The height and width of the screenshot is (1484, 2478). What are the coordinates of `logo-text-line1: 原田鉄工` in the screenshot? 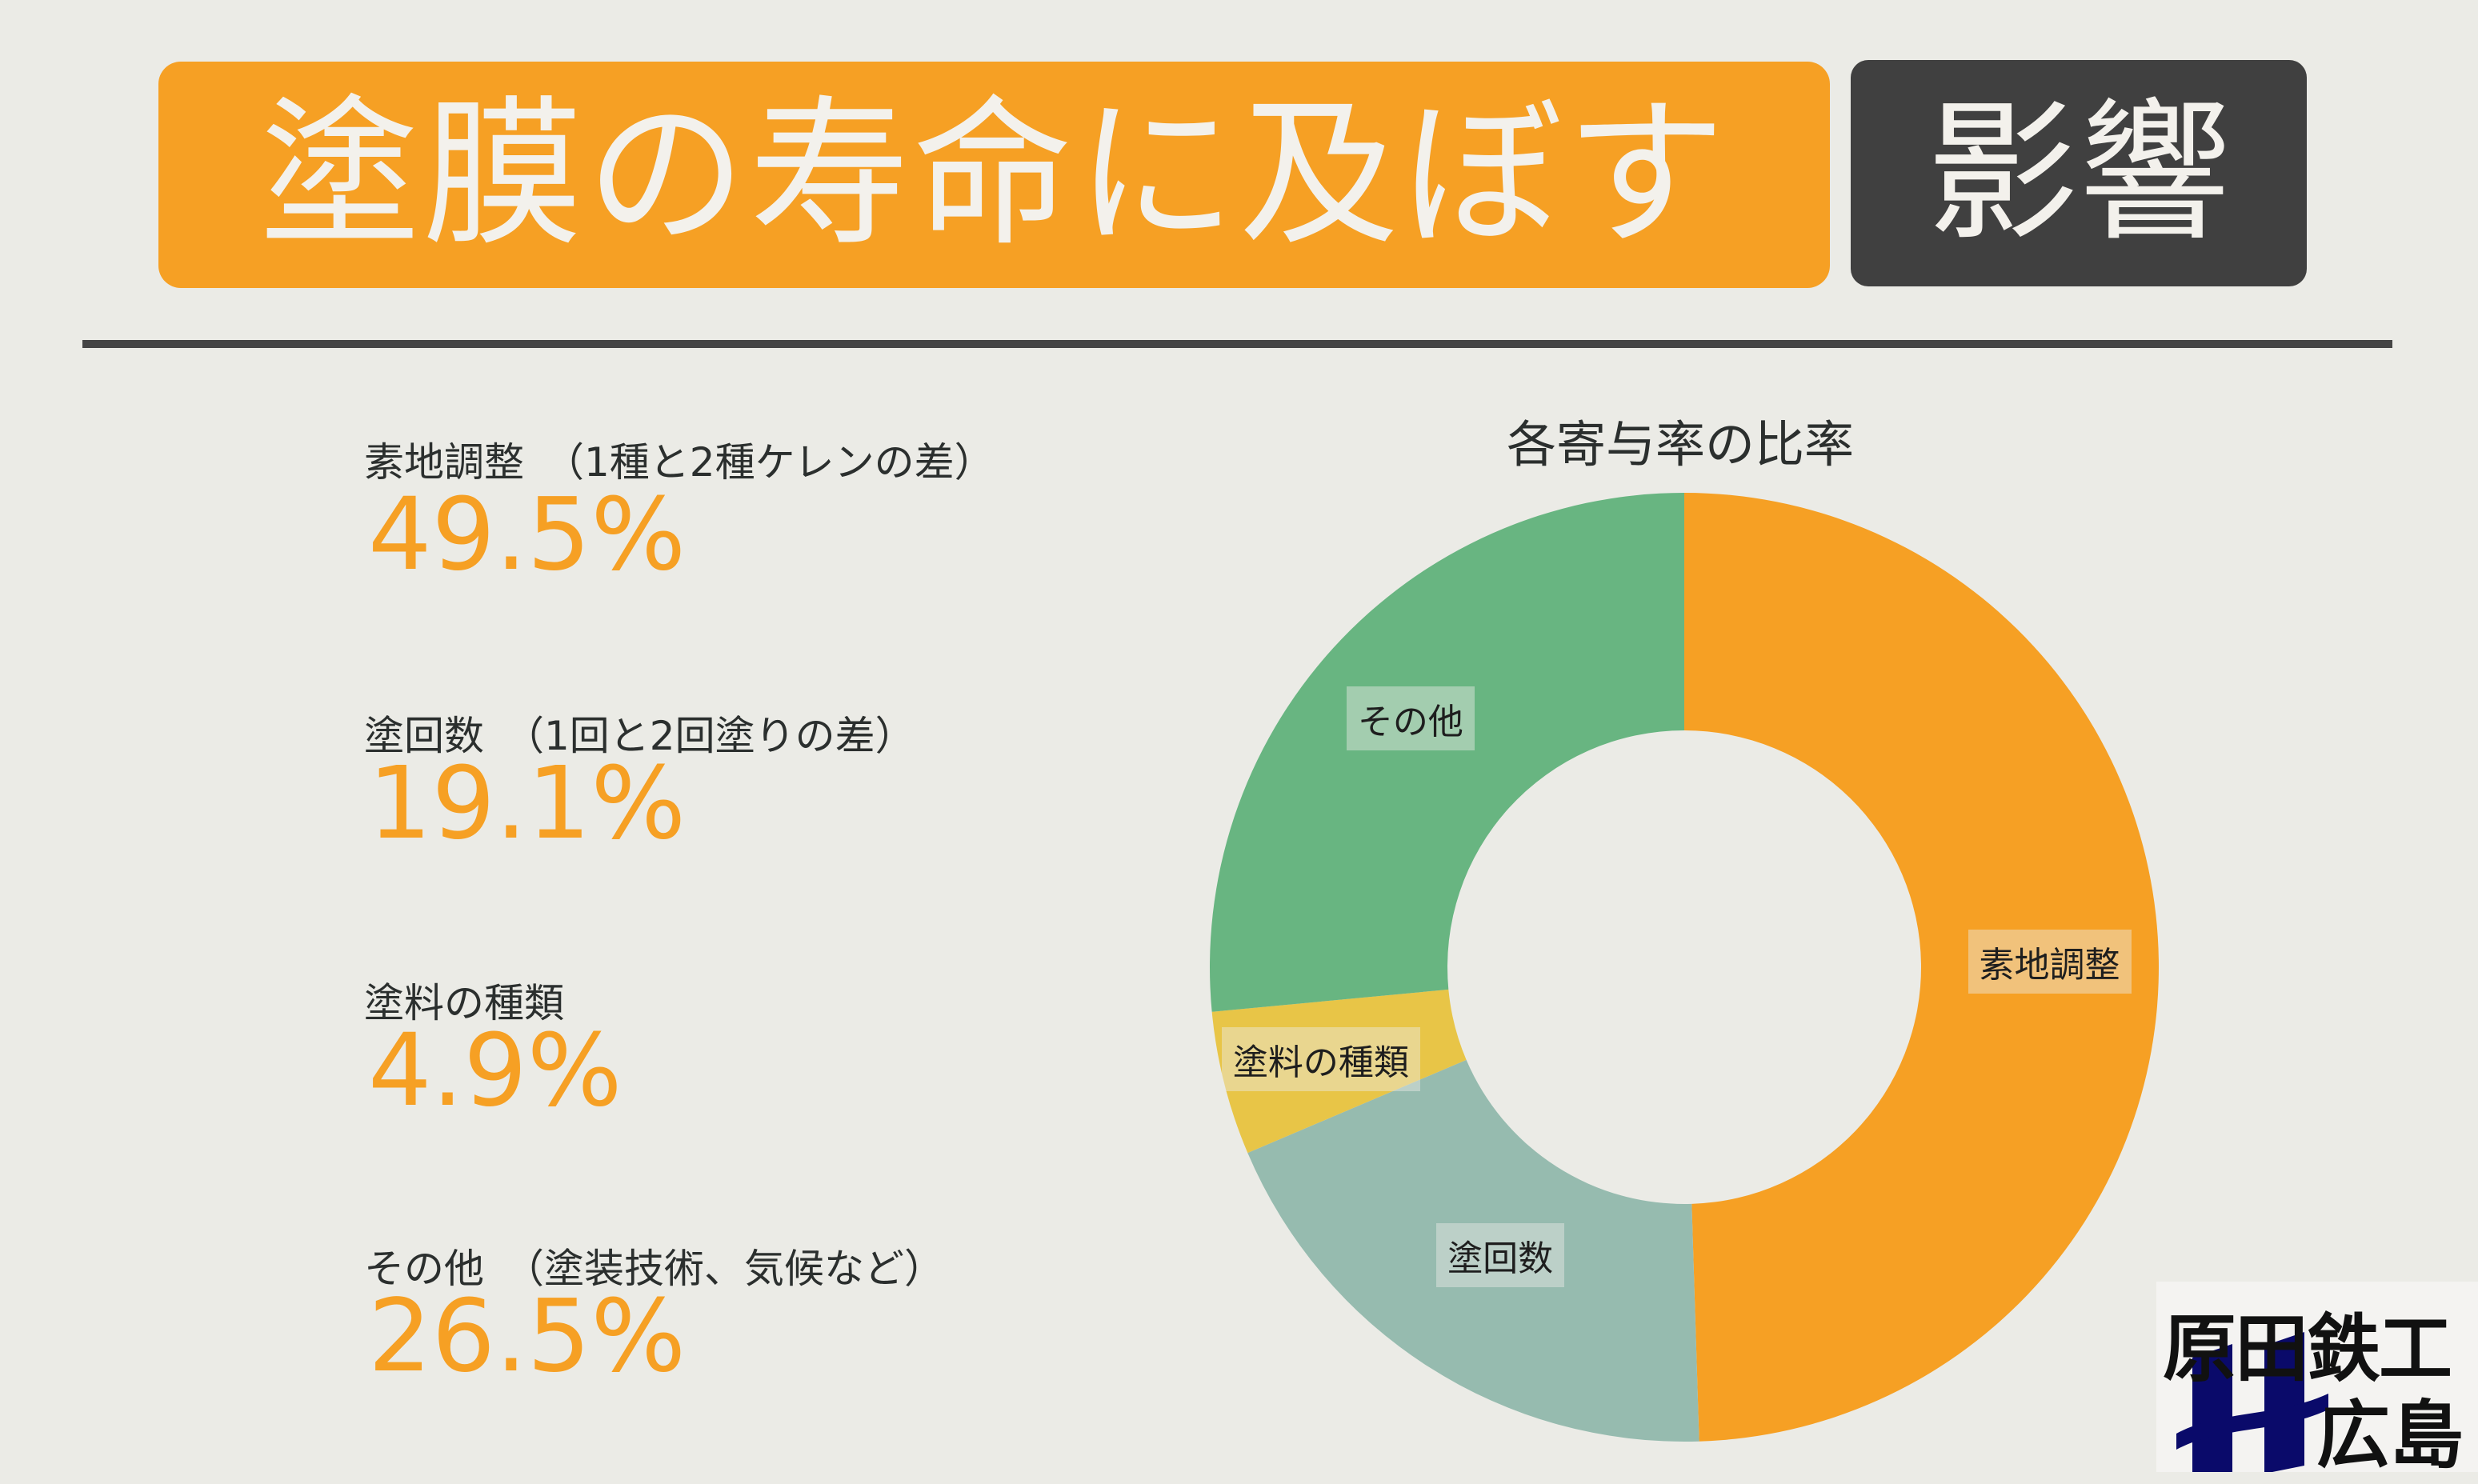 It's located at (2308, 1349).